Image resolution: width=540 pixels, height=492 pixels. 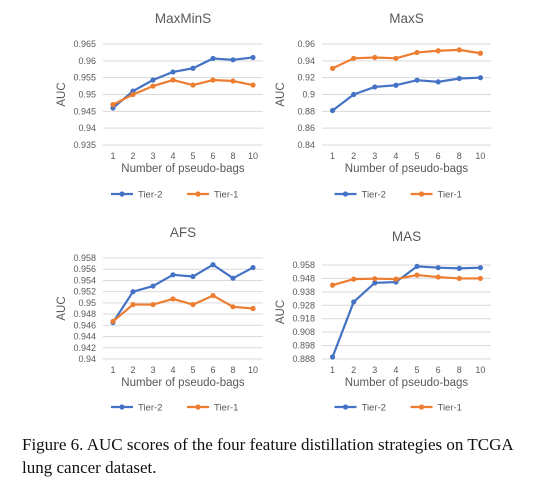 What do you see at coordinates (303, 346) in the screenshot?
I see `y-tick-label: 0.898` at bounding box center [303, 346].